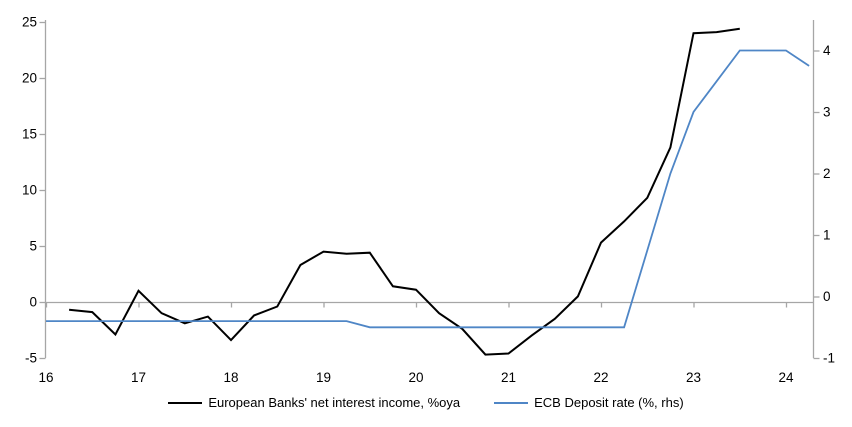  What do you see at coordinates (827, 112) in the screenshot?
I see `right-axis-tick-label: 3` at bounding box center [827, 112].